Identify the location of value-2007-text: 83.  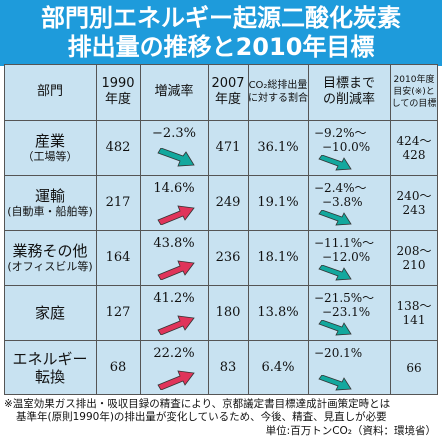
(228, 367).